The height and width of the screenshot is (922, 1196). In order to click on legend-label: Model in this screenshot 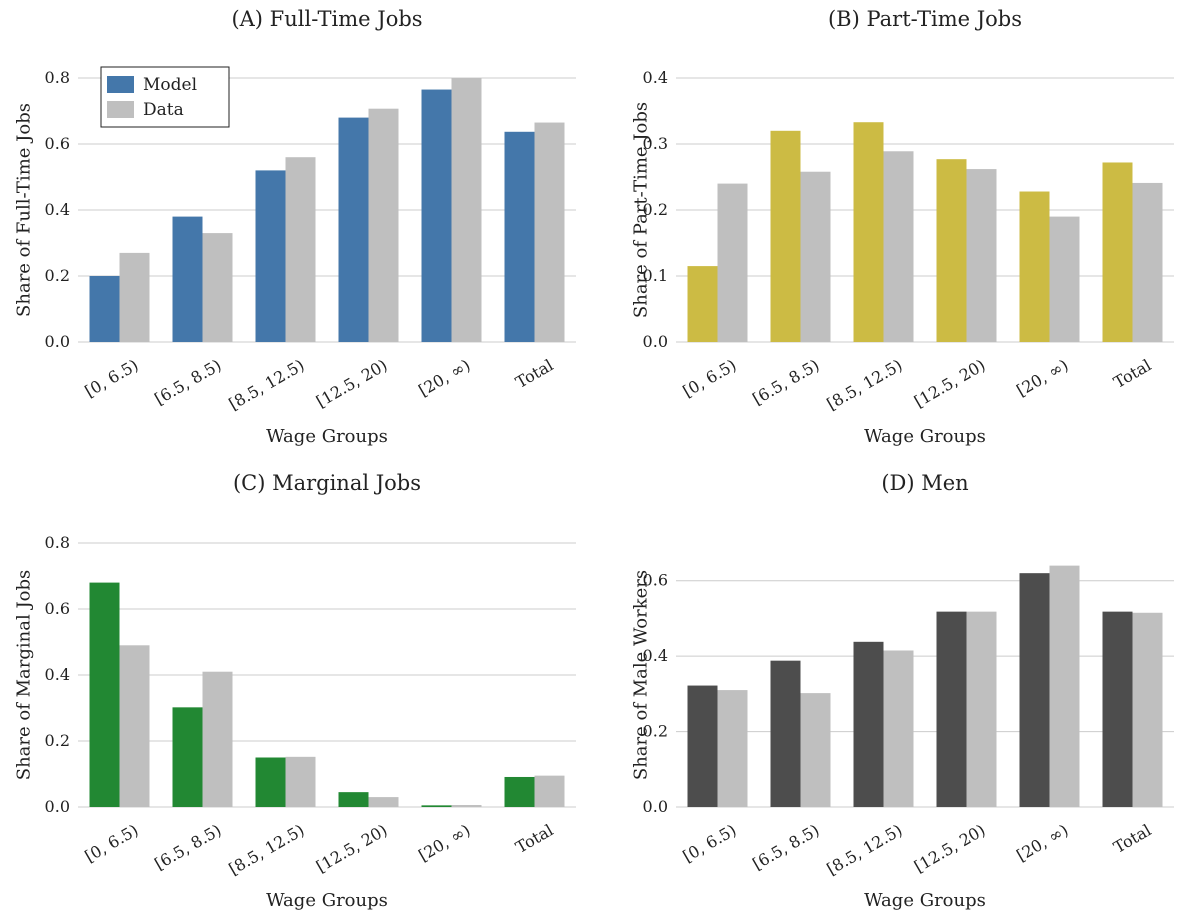, I will do `click(170, 85)`.